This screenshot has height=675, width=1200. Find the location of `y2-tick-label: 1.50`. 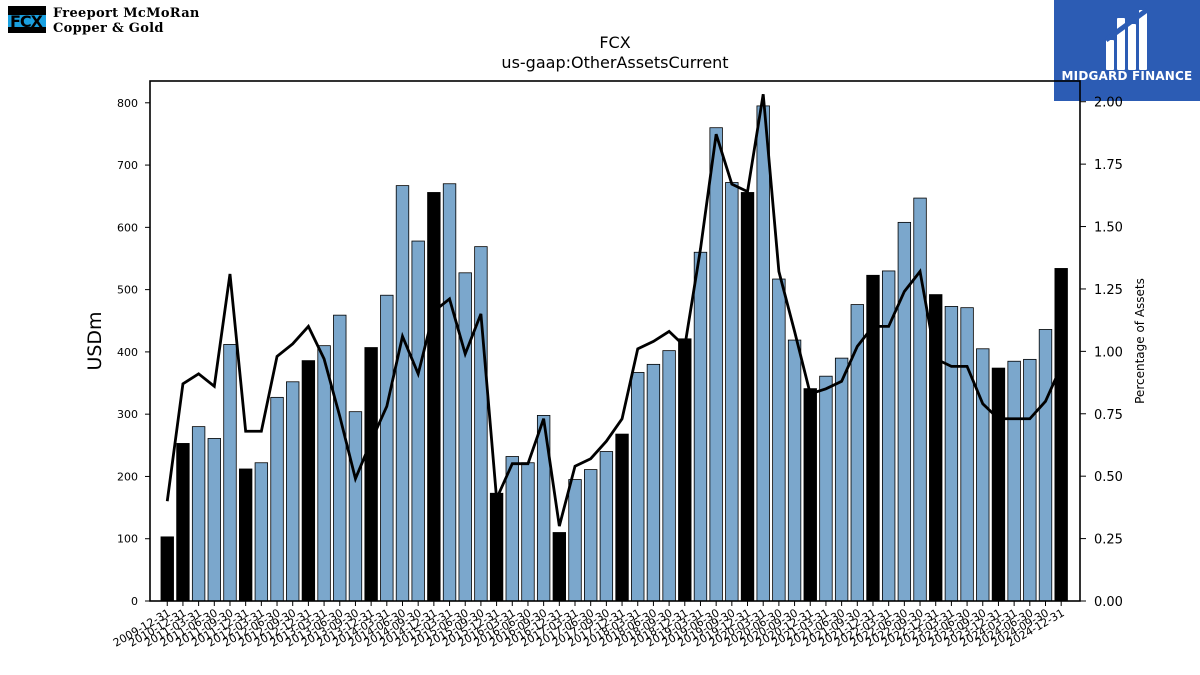

y2-tick-label: 1.50 is located at coordinates (1108, 228).